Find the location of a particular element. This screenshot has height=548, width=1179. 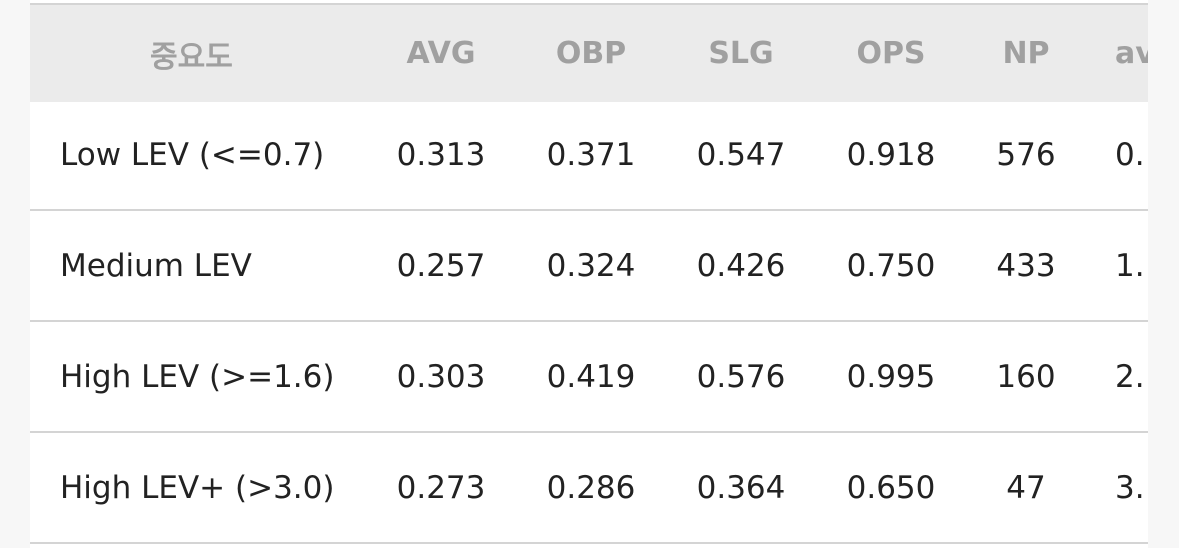

cell-value: 0.303 is located at coordinates (441, 376).